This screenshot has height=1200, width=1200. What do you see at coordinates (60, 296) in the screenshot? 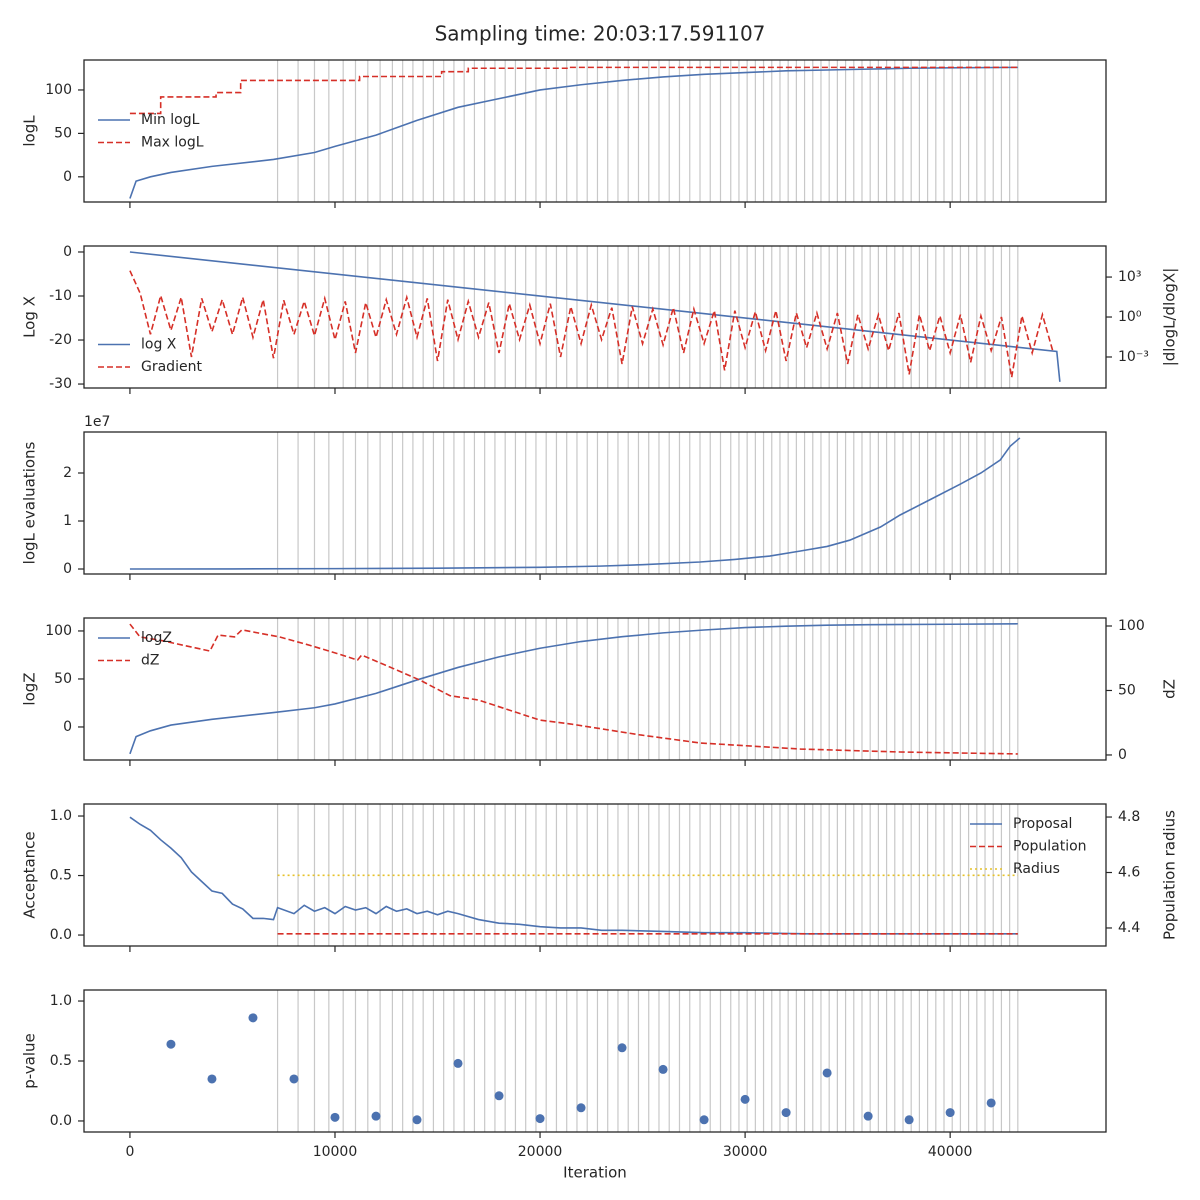
I see `y-tick-label: -10` at bounding box center [60, 296].